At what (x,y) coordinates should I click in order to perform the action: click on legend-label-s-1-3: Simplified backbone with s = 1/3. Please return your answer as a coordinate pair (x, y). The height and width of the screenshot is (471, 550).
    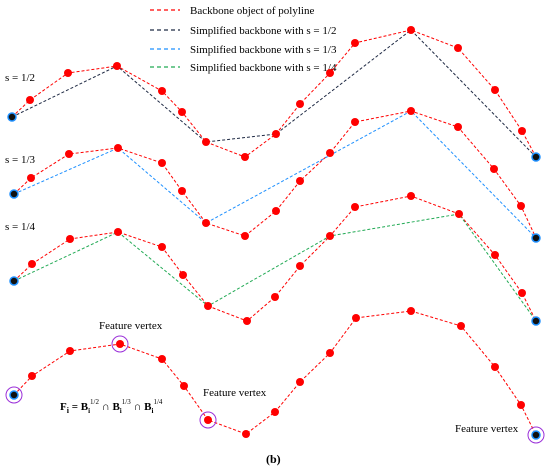
    Looking at the image, I should click on (263, 50).